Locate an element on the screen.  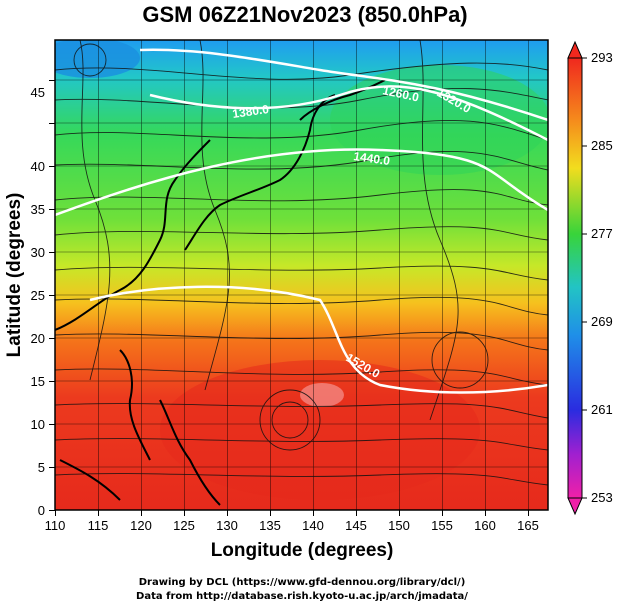
y-tick-label: 30 is located at coordinates (38, 252).